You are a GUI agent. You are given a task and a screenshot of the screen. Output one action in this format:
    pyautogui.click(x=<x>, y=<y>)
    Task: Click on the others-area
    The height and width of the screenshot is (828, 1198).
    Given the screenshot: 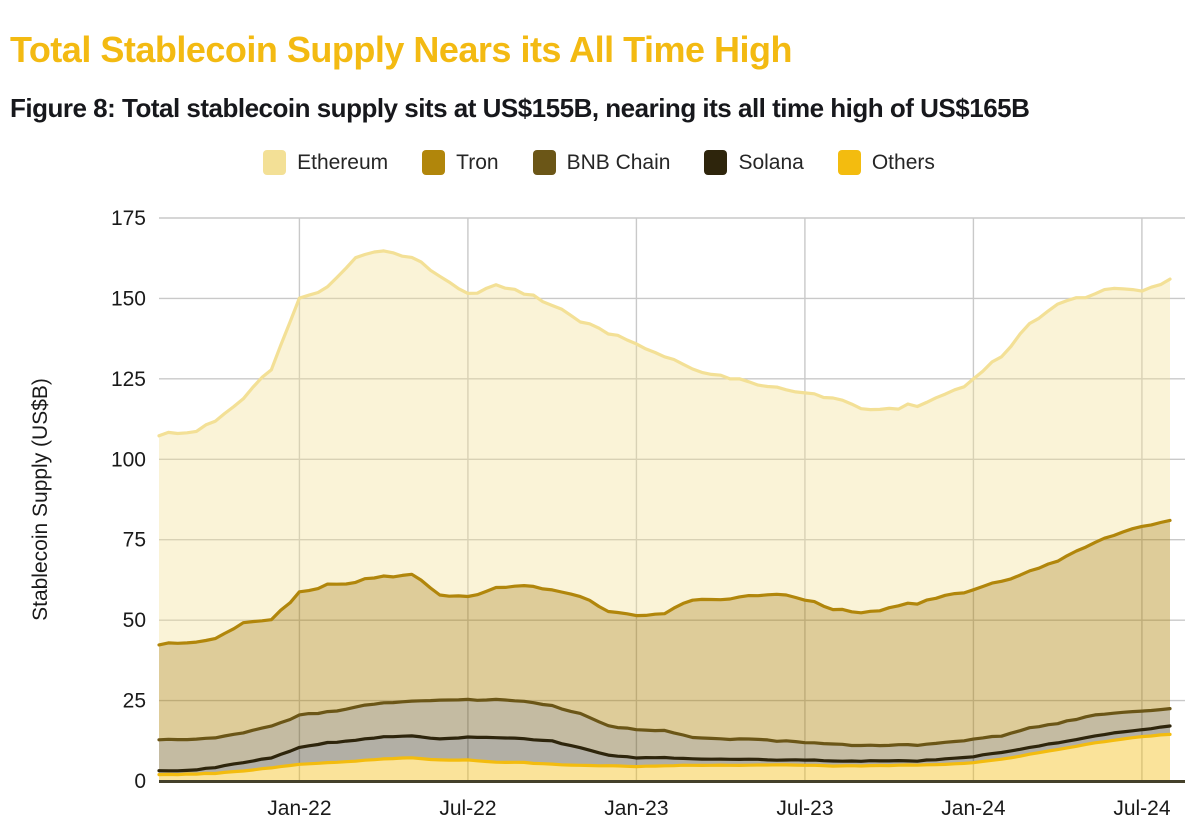 What is the action you would take?
    pyautogui.click(x=664, y=757)
    